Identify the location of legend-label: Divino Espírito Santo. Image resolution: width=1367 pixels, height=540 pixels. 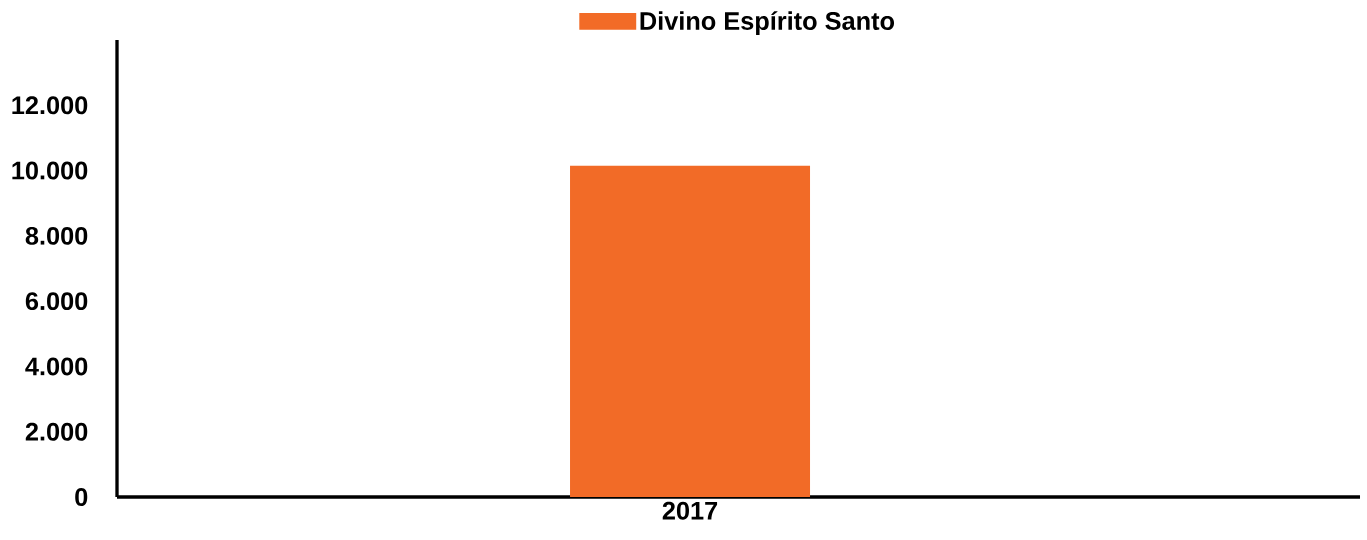
(767, 23).